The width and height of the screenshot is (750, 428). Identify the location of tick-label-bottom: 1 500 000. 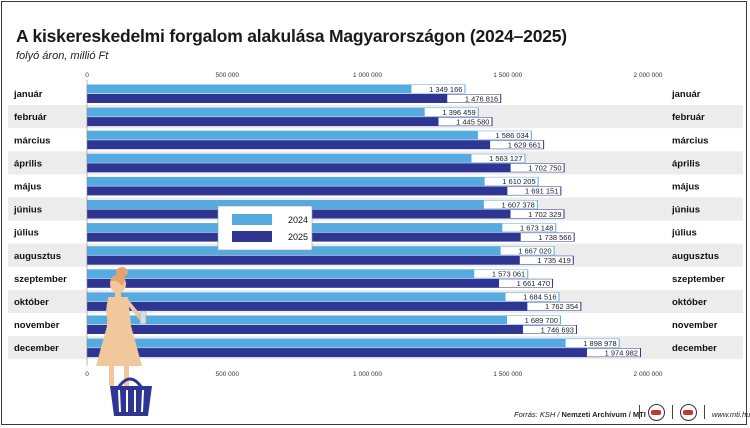
(507, 374).